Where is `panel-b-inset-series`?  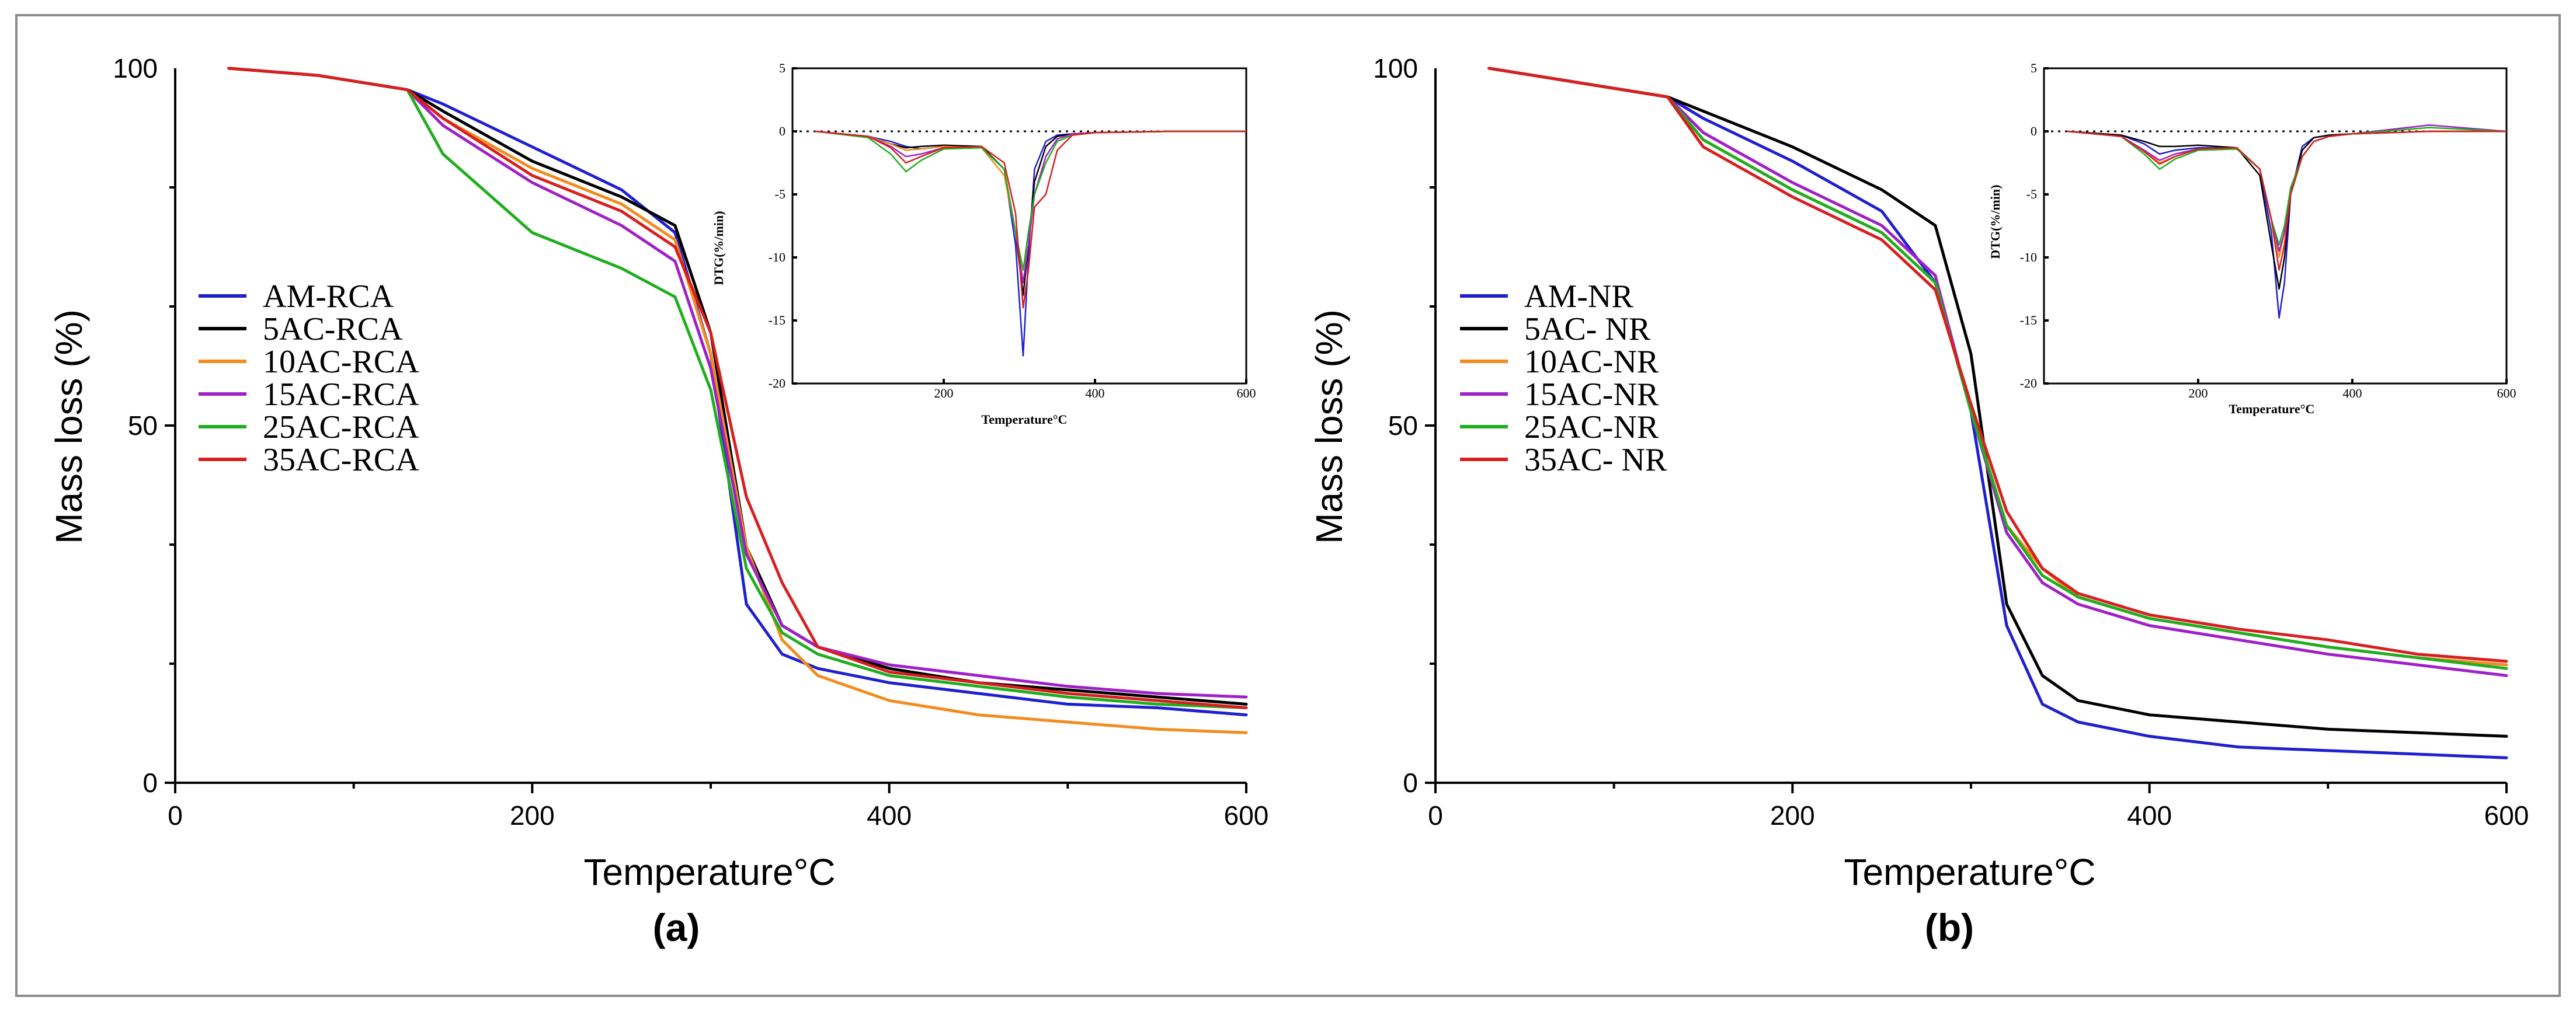
panel-b-inset-series is located at coordinates (2287, 221).